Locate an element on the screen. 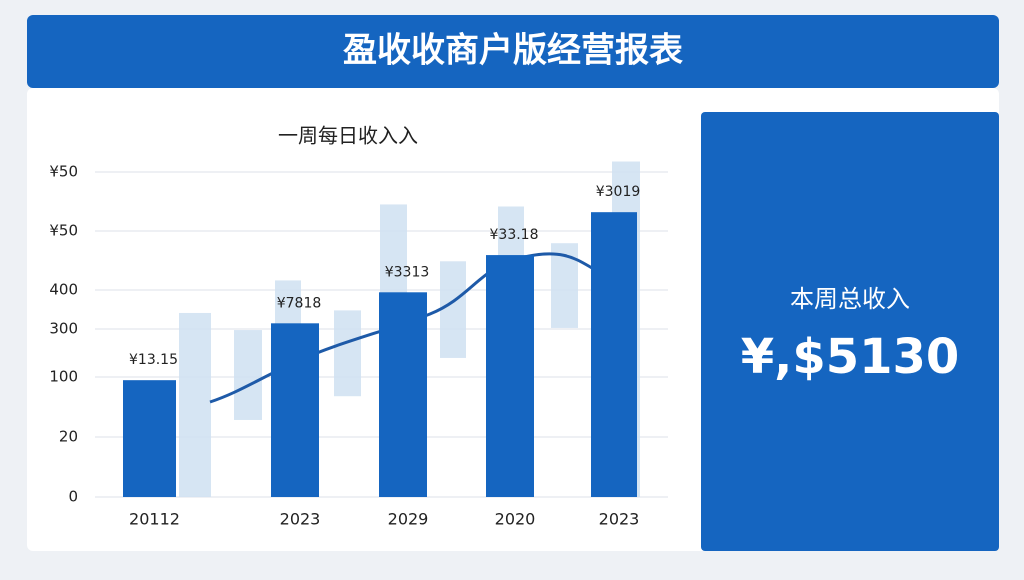  bar-annotation: ¥3019 is located at coordinates (618, 192).